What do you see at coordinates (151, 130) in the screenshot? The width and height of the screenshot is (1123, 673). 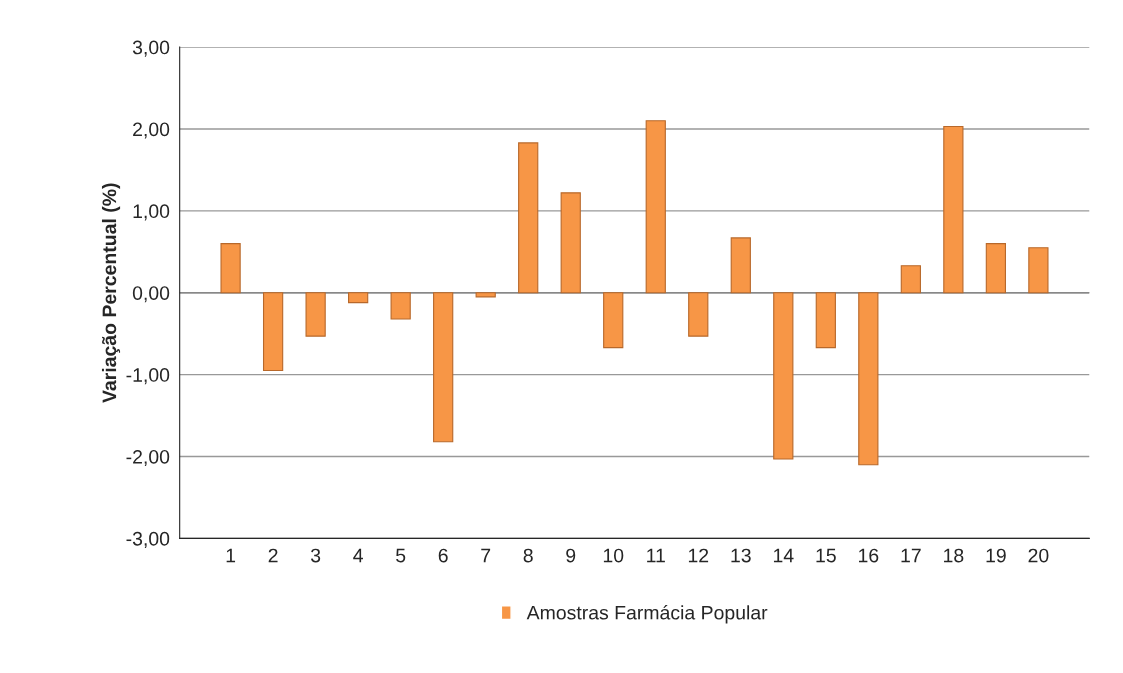 I see `y-tick-label: 2,00` at bounding box center [151, 130].